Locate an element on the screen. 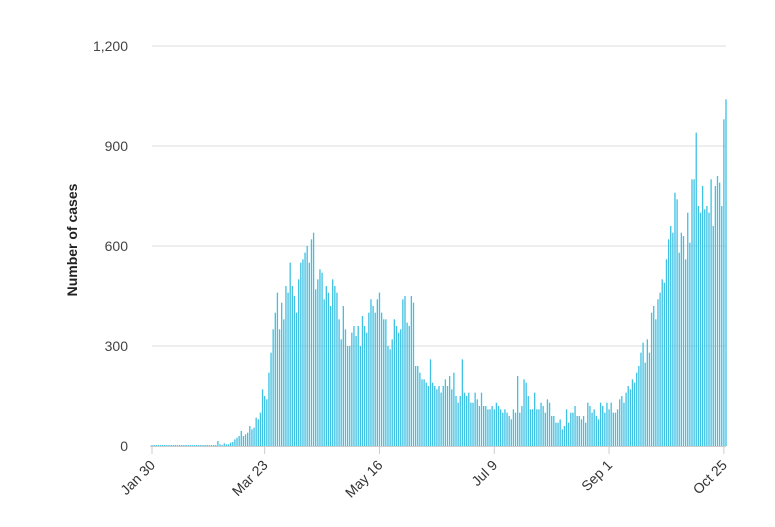 This screenshot has height=527, width=775. y-tick-label: 600 is located at coordinates (117, 246).